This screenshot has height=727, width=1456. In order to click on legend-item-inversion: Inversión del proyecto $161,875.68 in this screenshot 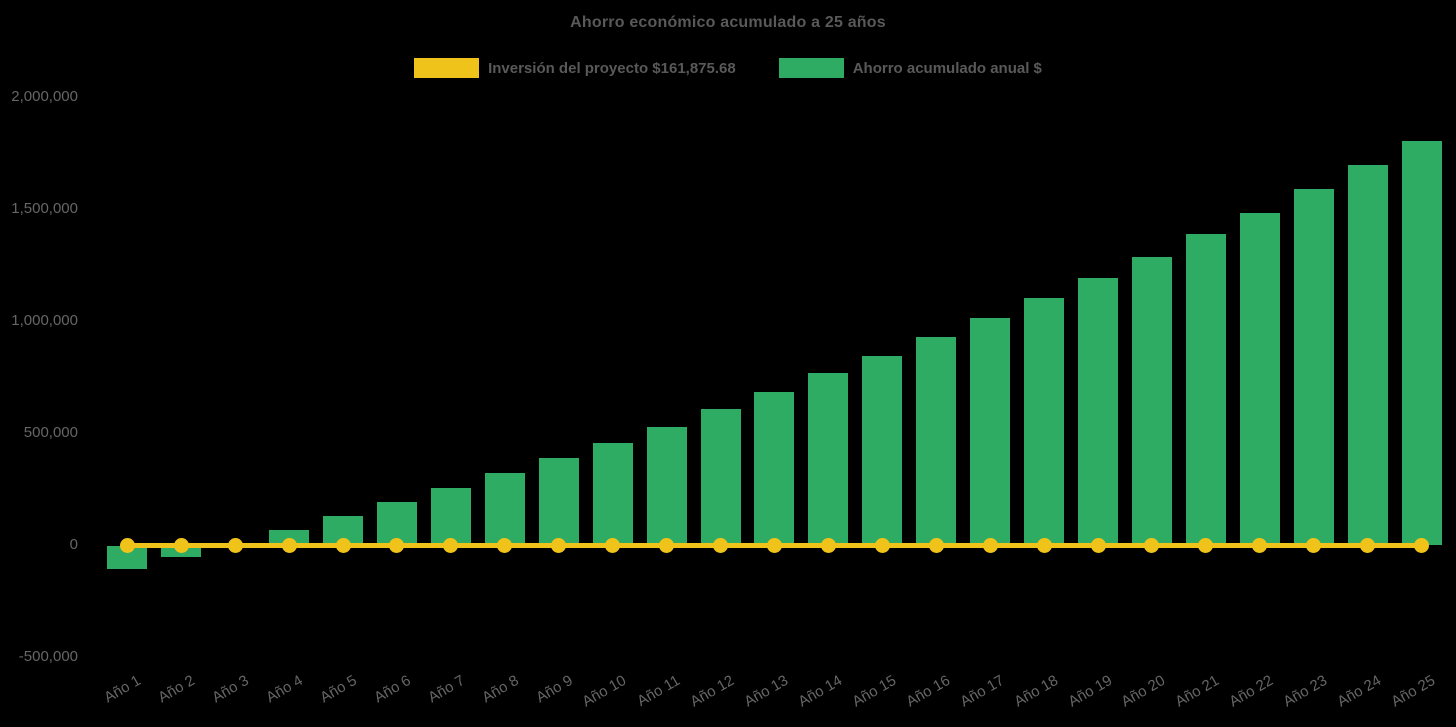, I will do `click(575, 68)`.